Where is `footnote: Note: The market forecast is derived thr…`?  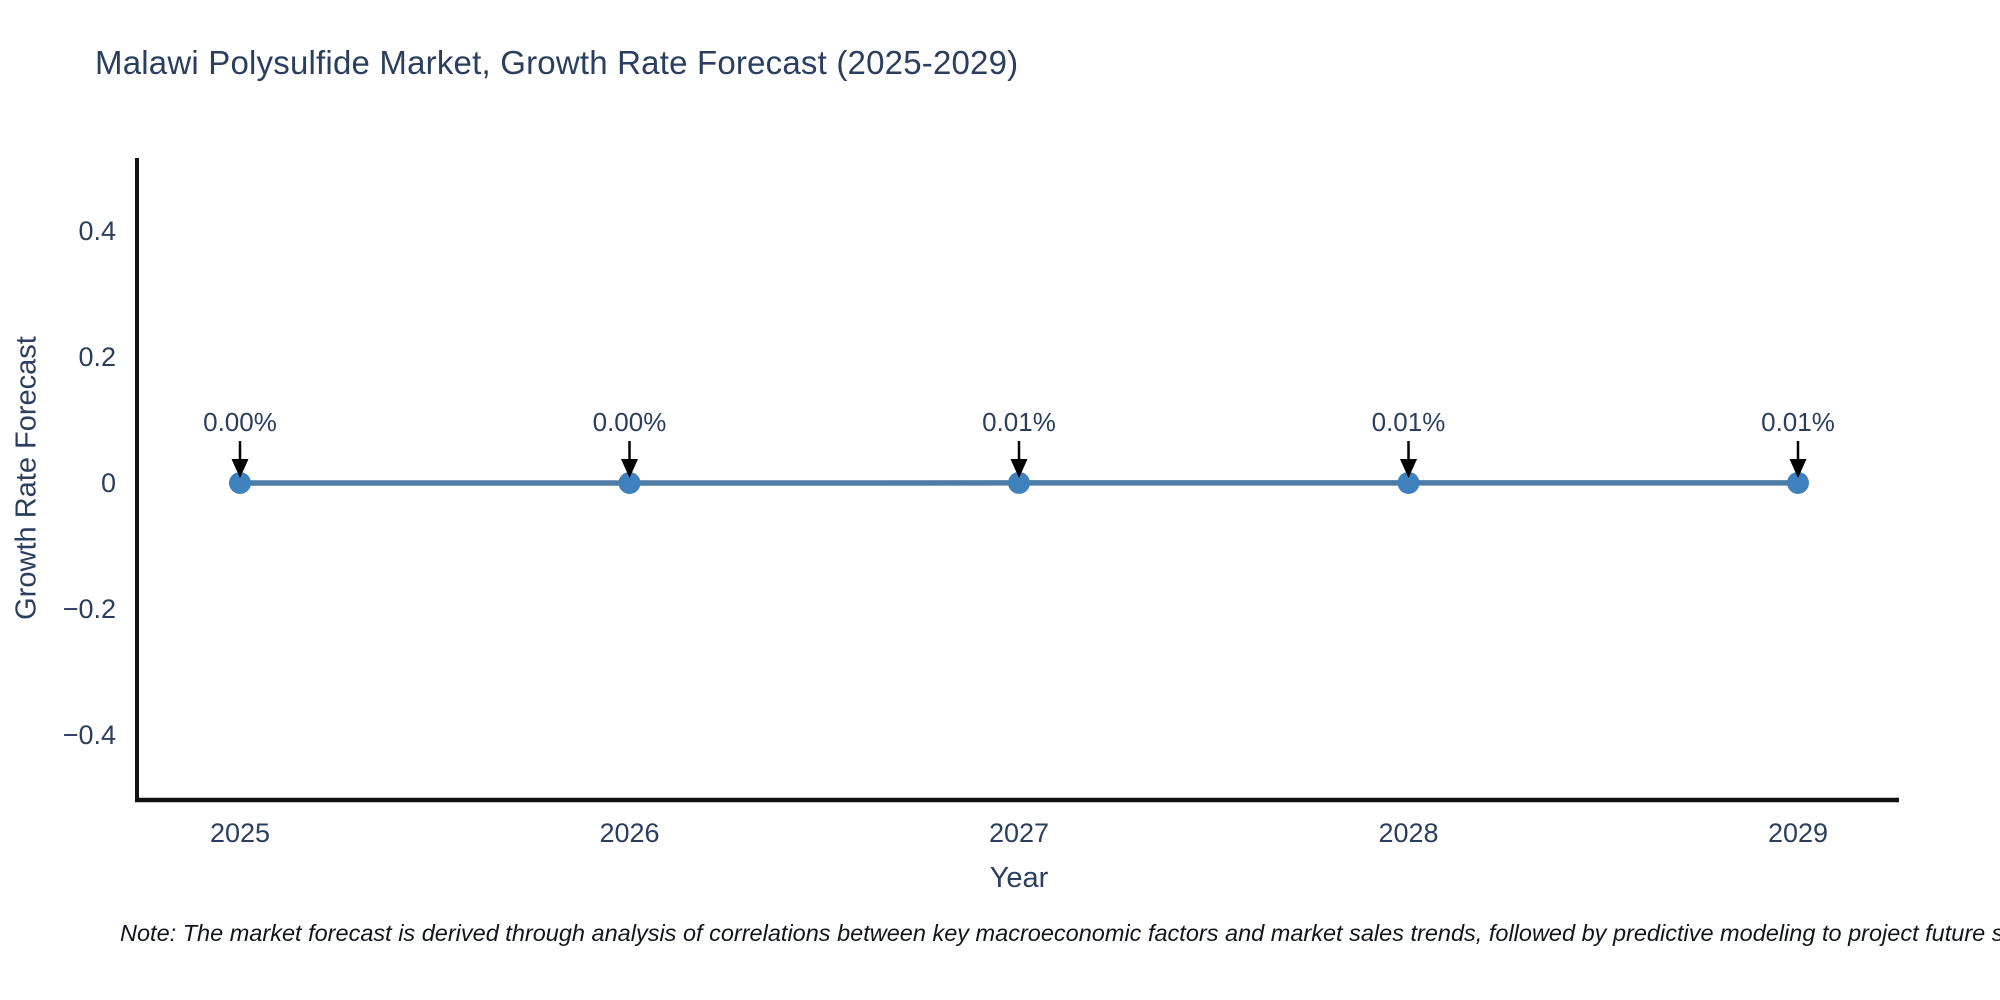
footnote: Note: The market forecast is derived thr… is located at coordinates (1060, 933).